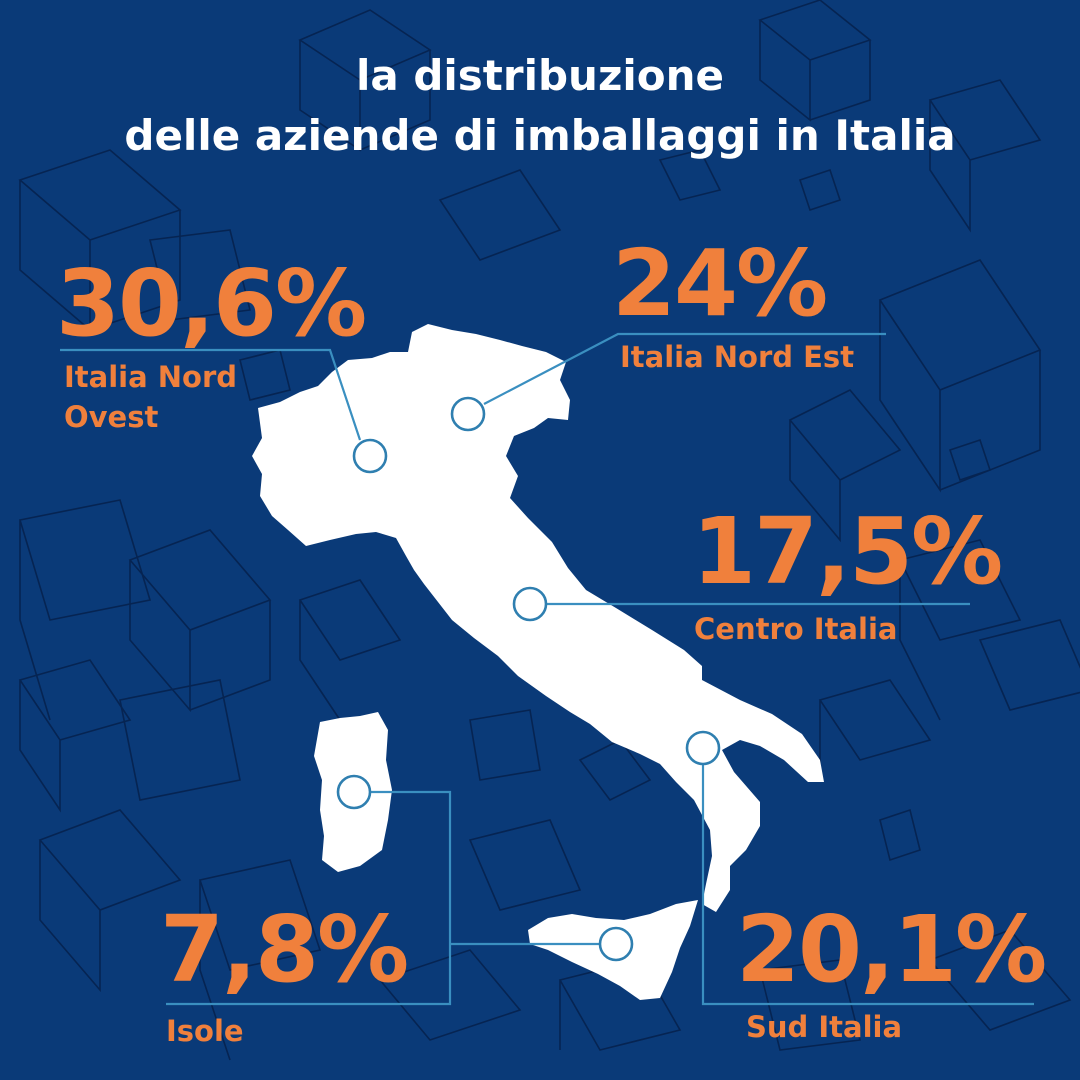 The width and height of the screenshot is (1080, 1080). What do you see at coordinates (284, 949) in the screenshot?
I see `value-isole: 7,8%` at bounding box center [284, 949].